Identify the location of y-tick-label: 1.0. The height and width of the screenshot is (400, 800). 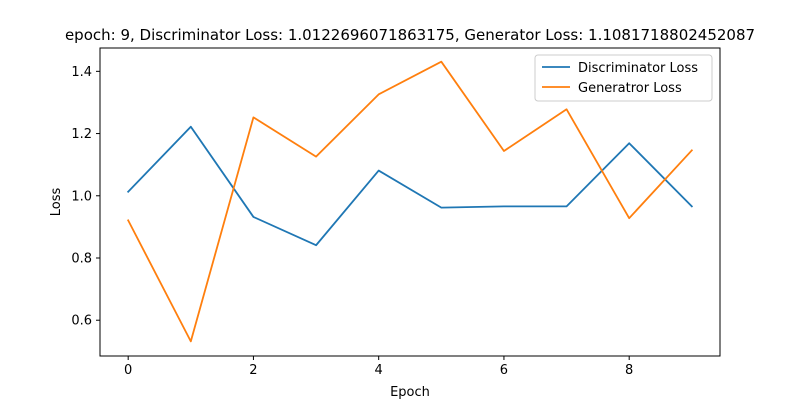
(81, 196).